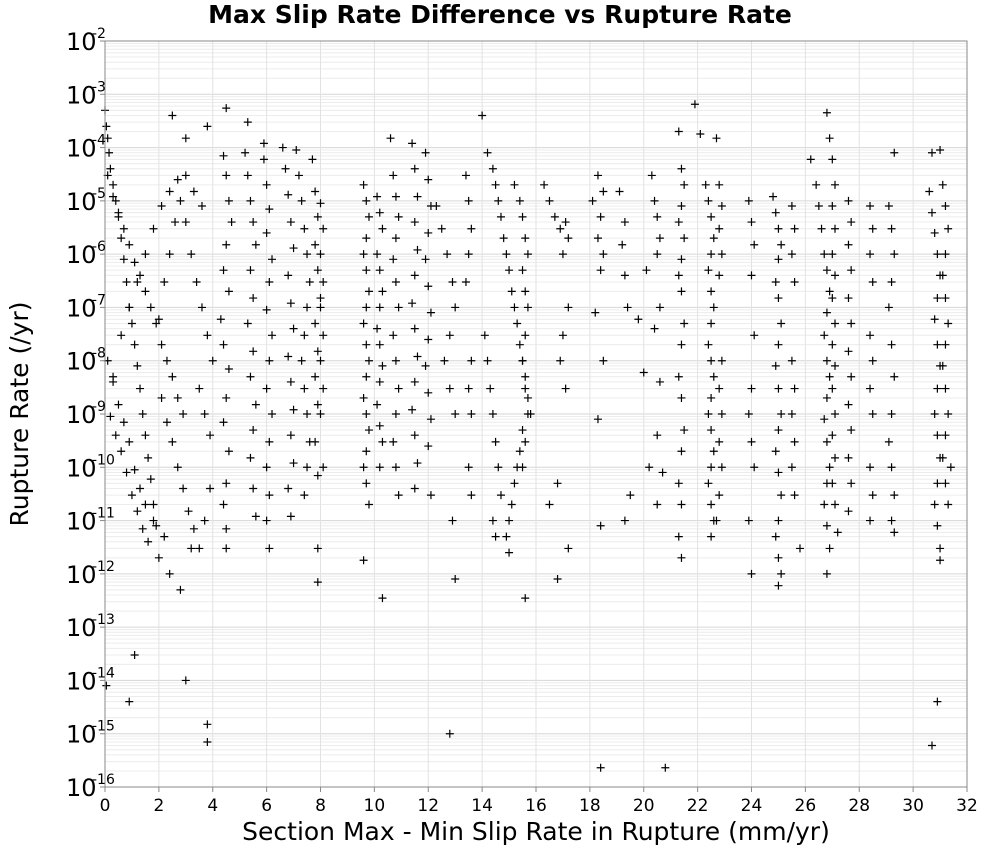  Describe the element at coordinates (375, 806) in the screenshot. I see `x-tick-label: 10` at that location.